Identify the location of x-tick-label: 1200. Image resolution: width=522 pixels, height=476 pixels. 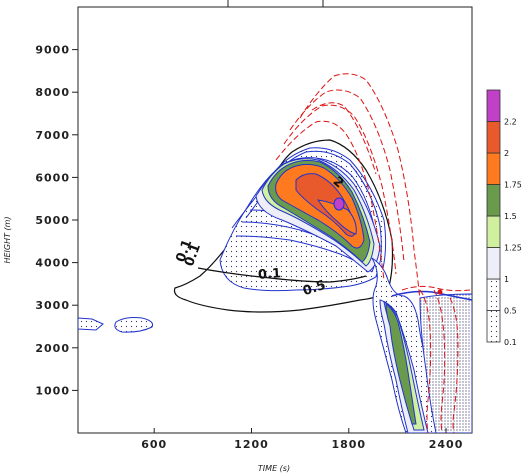
(251, 444).